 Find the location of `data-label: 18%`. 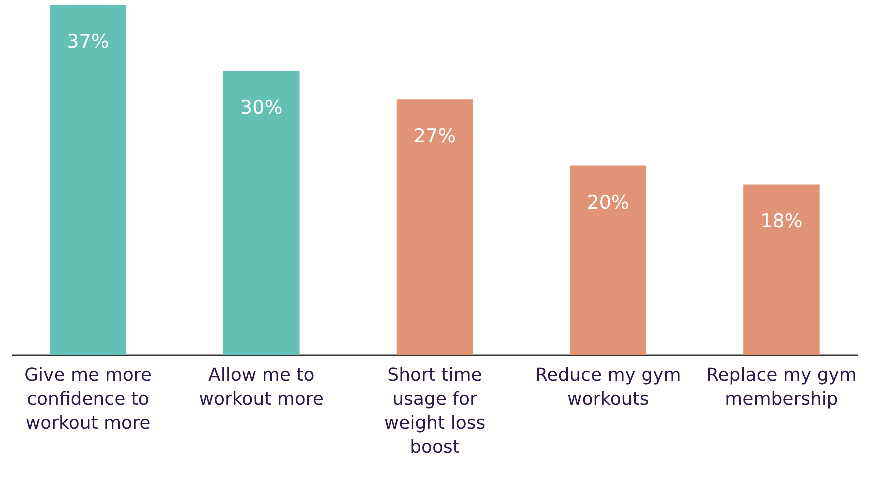

data-label: 18% is located at coordinates (781, 221).